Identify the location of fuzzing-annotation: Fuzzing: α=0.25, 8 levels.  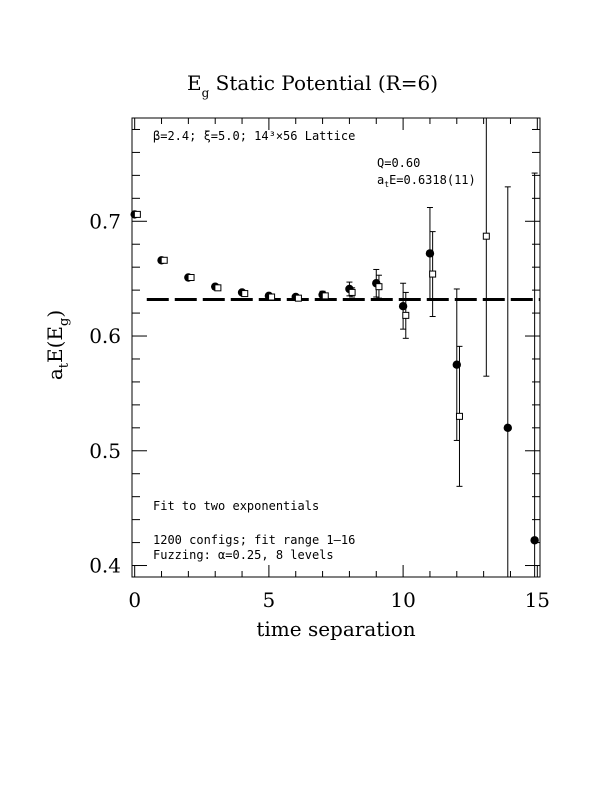
(243, 555).